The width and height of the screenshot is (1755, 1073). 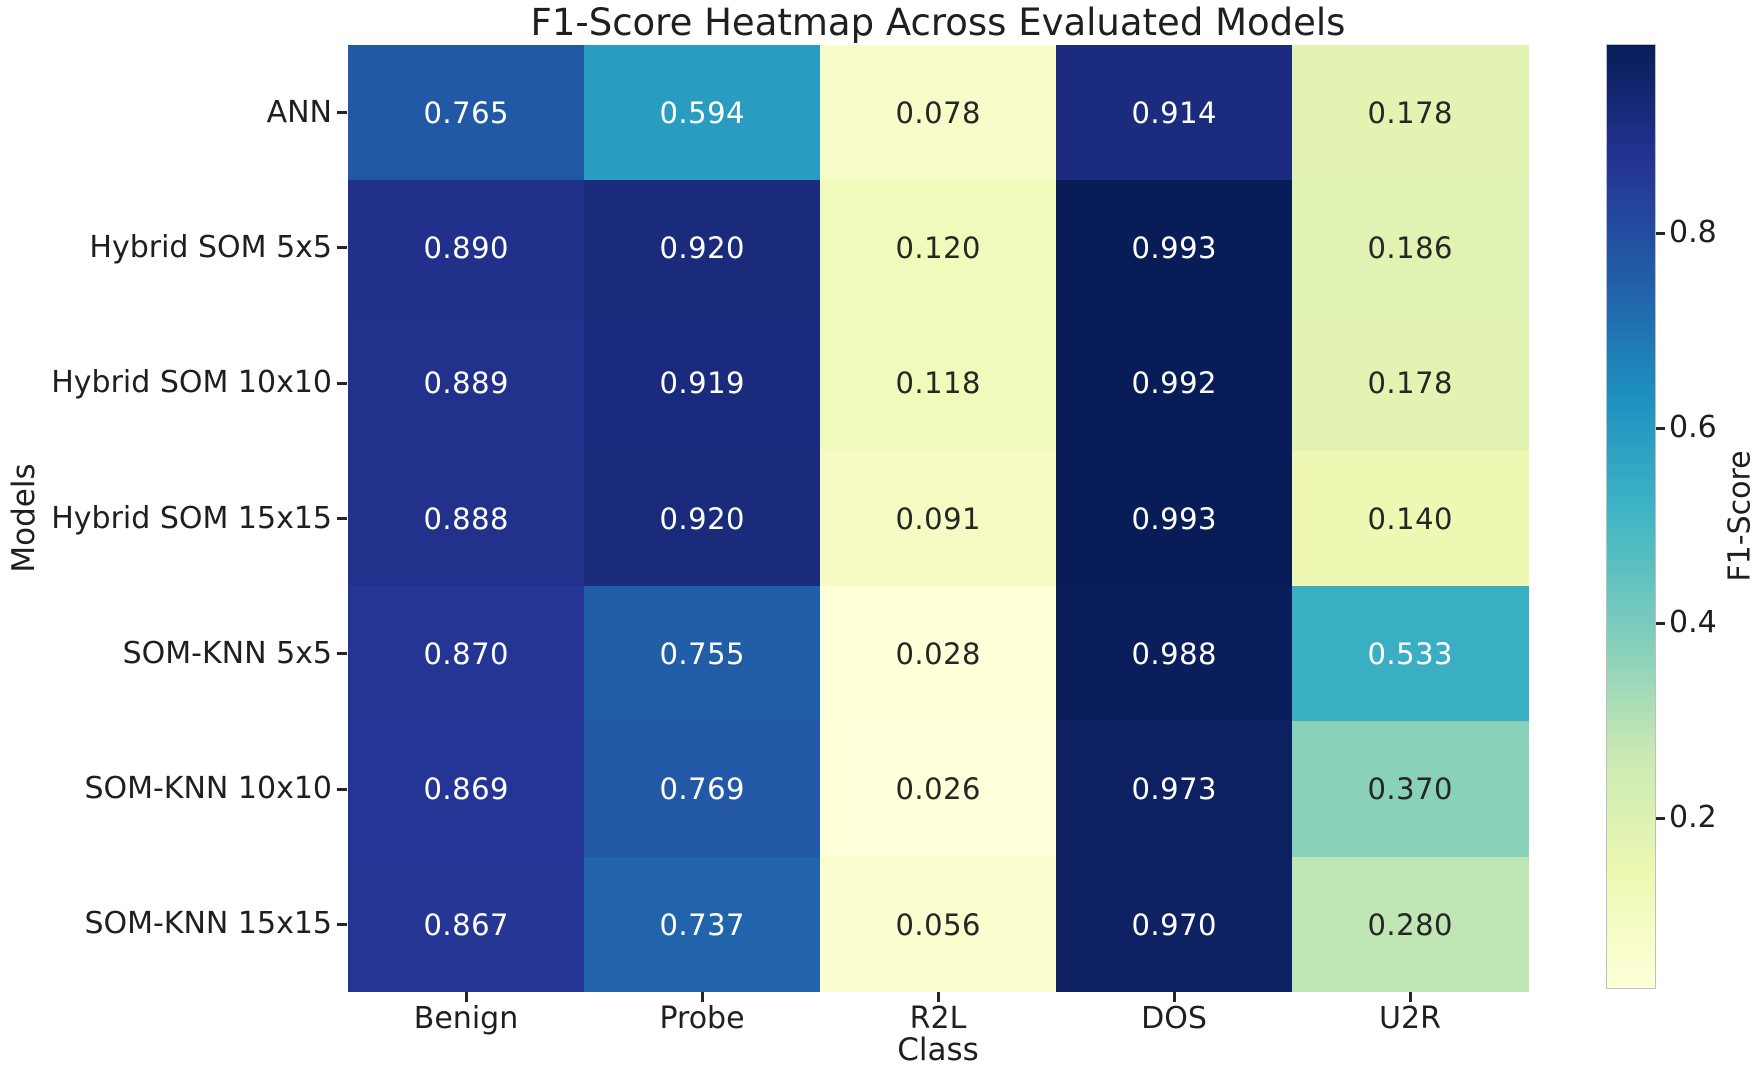 What do you see at coordinates (466, 924) in the screenshot?
I see `heatmap-cell: 0.867` at bounding box center [466, 924].